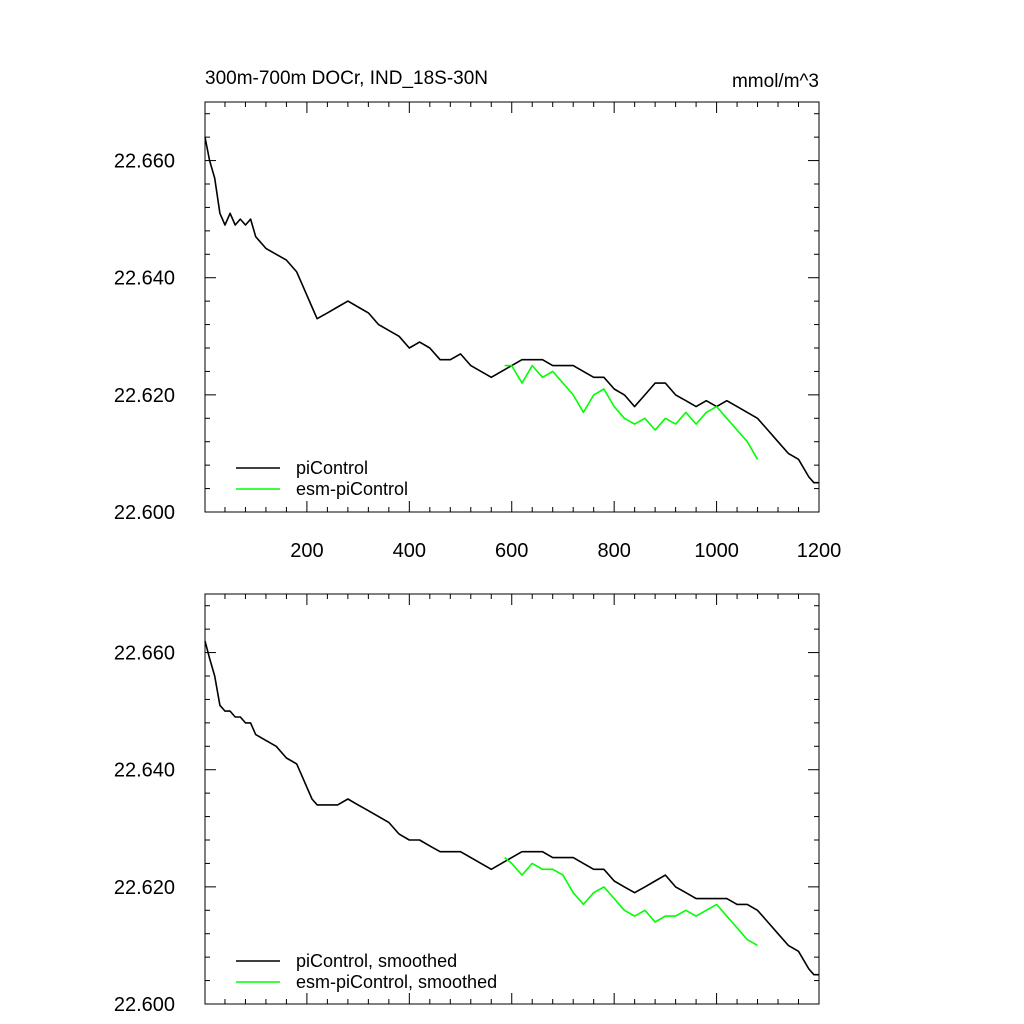  Describe the element at coordinates (819, 551) in the screenshot. I see `x-tick-label: 1200` at that location.